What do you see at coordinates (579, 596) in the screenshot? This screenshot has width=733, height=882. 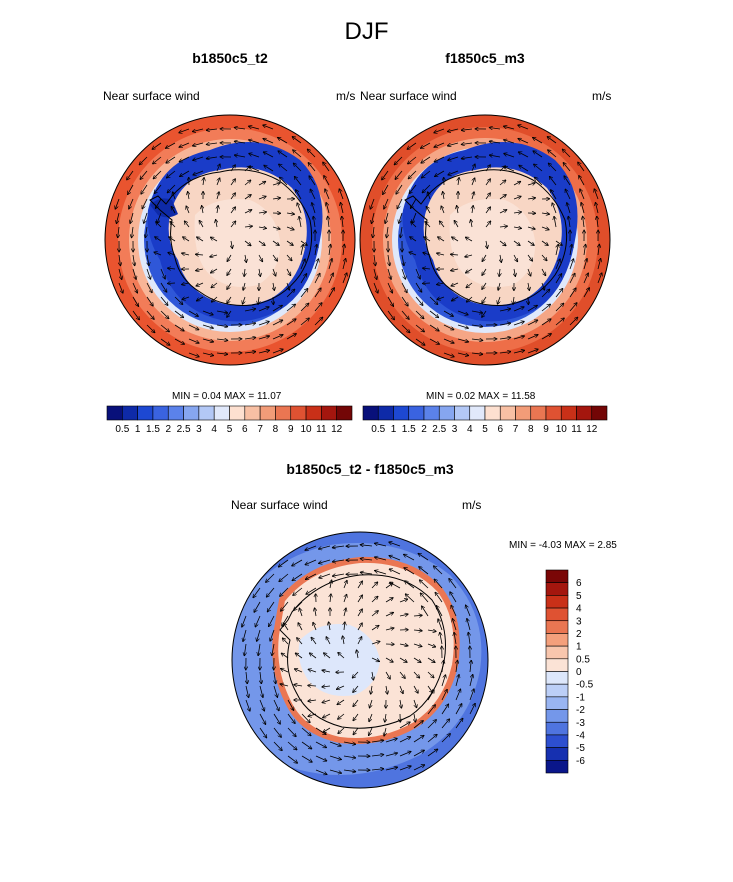 I see `colorbar-tick-label: 5` at bounding box center [579, 596].